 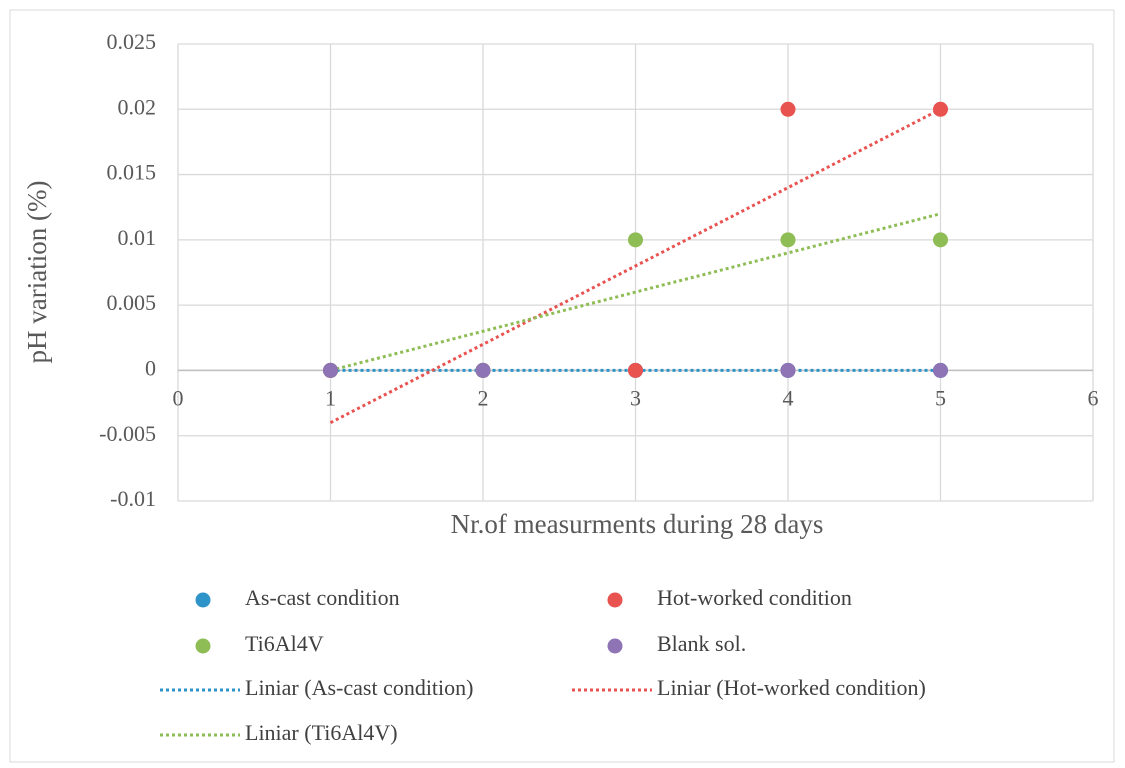 What do you see at coordinates (150, 367) in the screenshot?
I see `y-tick-label: 0` at bounding box center [150, 367].